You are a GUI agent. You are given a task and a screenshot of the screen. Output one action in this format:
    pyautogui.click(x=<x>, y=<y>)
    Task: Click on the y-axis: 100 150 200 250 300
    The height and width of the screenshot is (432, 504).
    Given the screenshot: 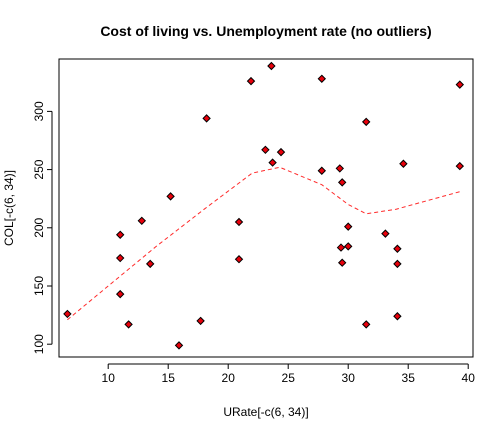 What is the action you would take?
    pyautogui.click(x=42, y=227)
    